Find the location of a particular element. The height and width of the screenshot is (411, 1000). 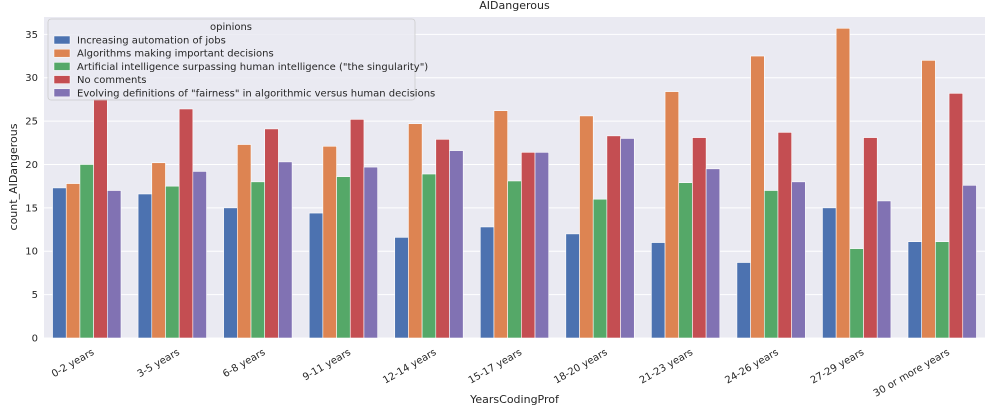

x-tick-label: 9-11 years is located at coordinates (327, 365).